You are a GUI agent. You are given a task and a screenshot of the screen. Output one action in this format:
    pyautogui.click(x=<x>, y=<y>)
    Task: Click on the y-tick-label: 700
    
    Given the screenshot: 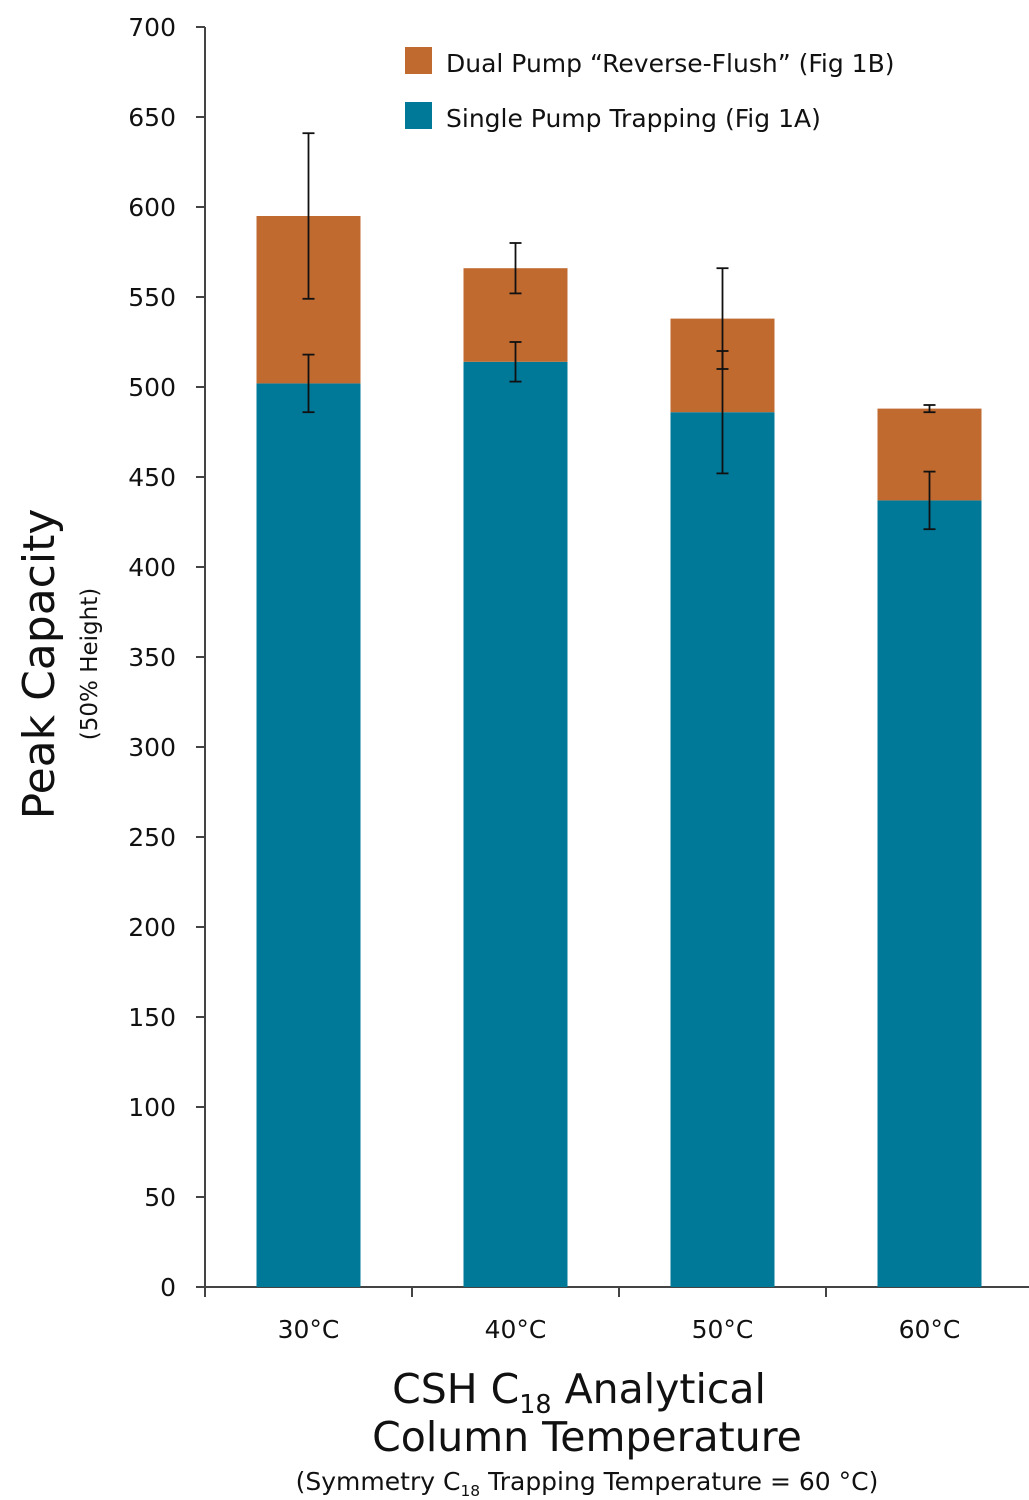 What is the action you would take?
    pyautogui.click(x=152, y=27)
    